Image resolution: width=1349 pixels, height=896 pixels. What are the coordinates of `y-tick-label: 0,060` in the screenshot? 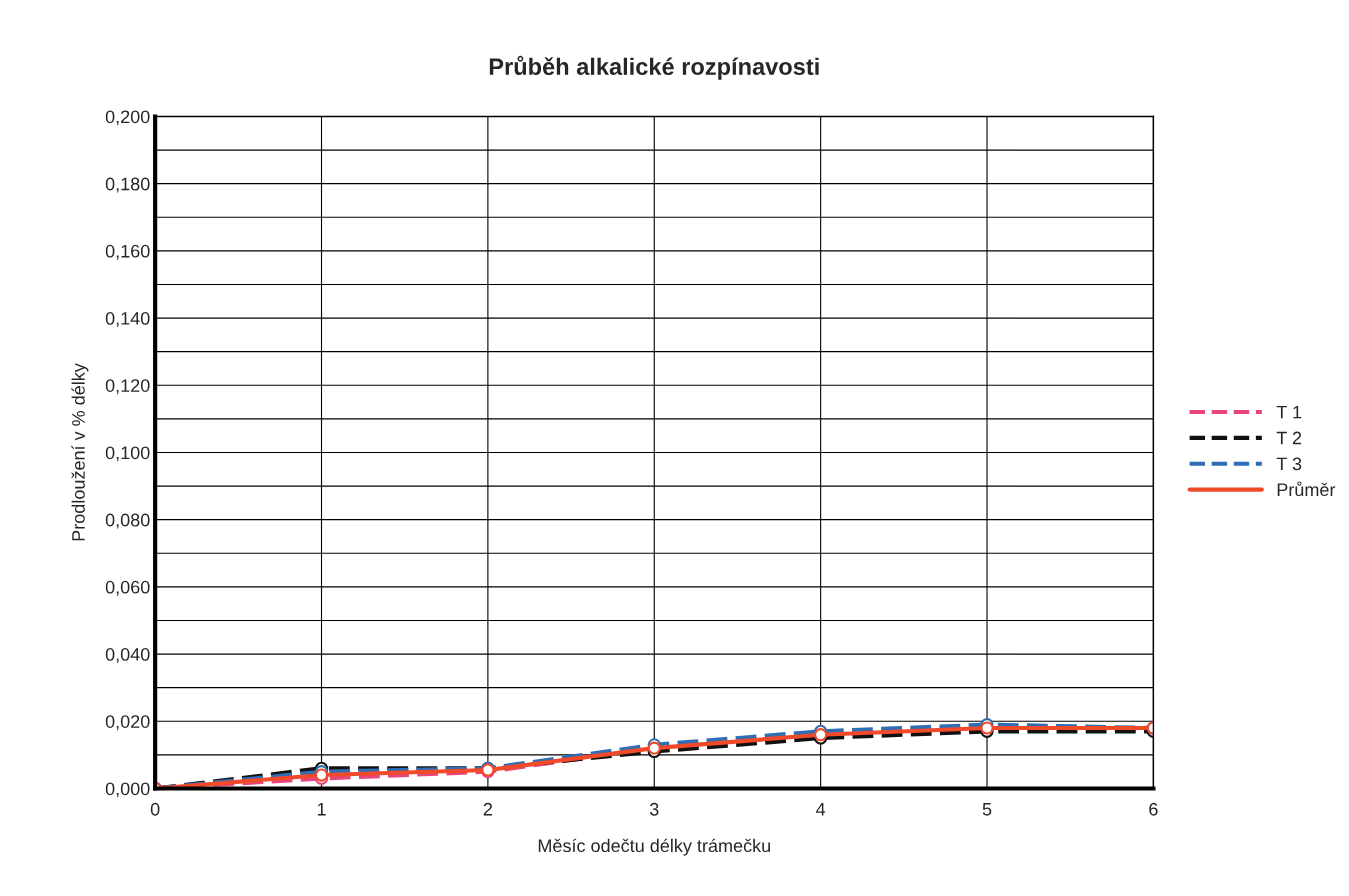 It's located at (127, 588).